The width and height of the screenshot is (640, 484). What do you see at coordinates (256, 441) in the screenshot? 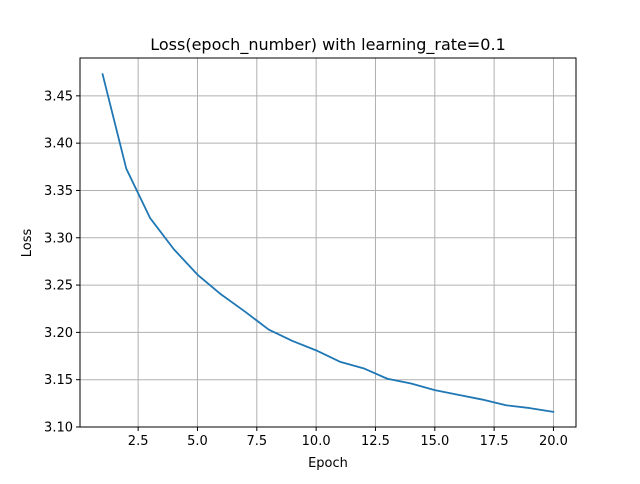
I see `x-tick-label: 7.5` at bounding box center [256, 441].